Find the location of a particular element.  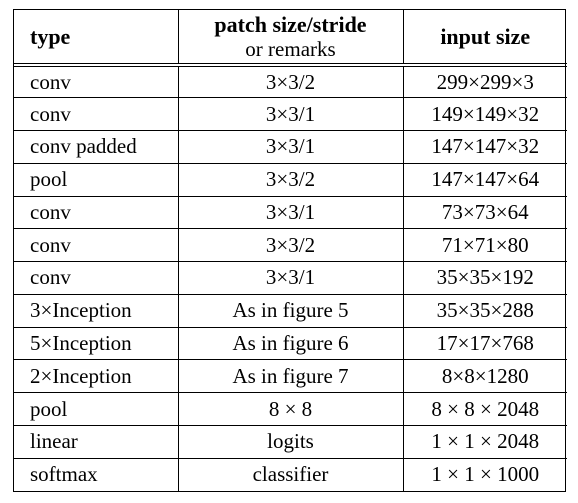

table-row: 3×Inception As in figure 5 35×35×288 is located at coordinates (290, 310).